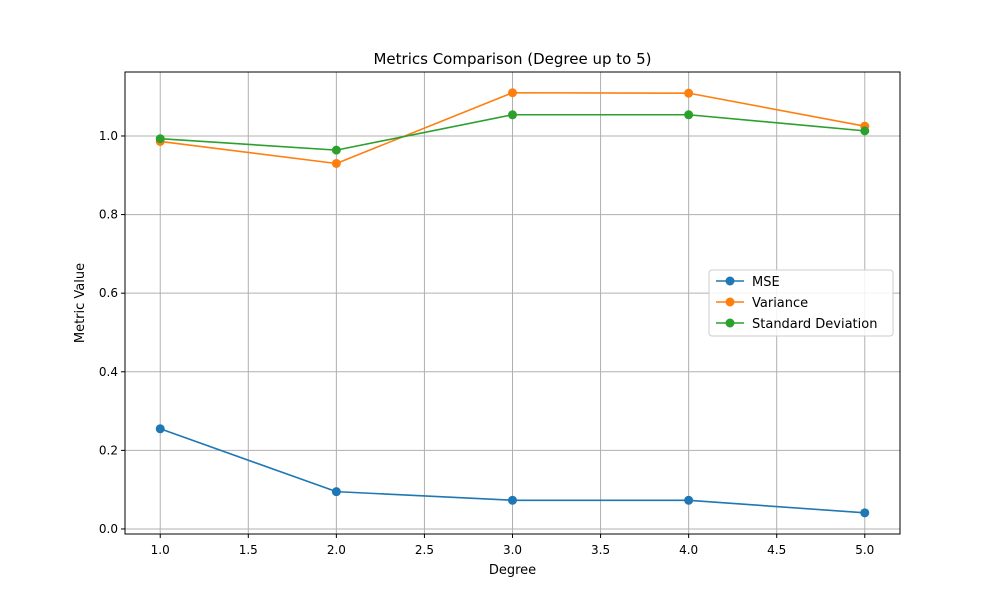 This screenshot has width=1000, height=600. What do you see at coordinates (424, 550) in the screenshot?
I see `x-tick-label: 2.5` at bounding box center [424, 550].